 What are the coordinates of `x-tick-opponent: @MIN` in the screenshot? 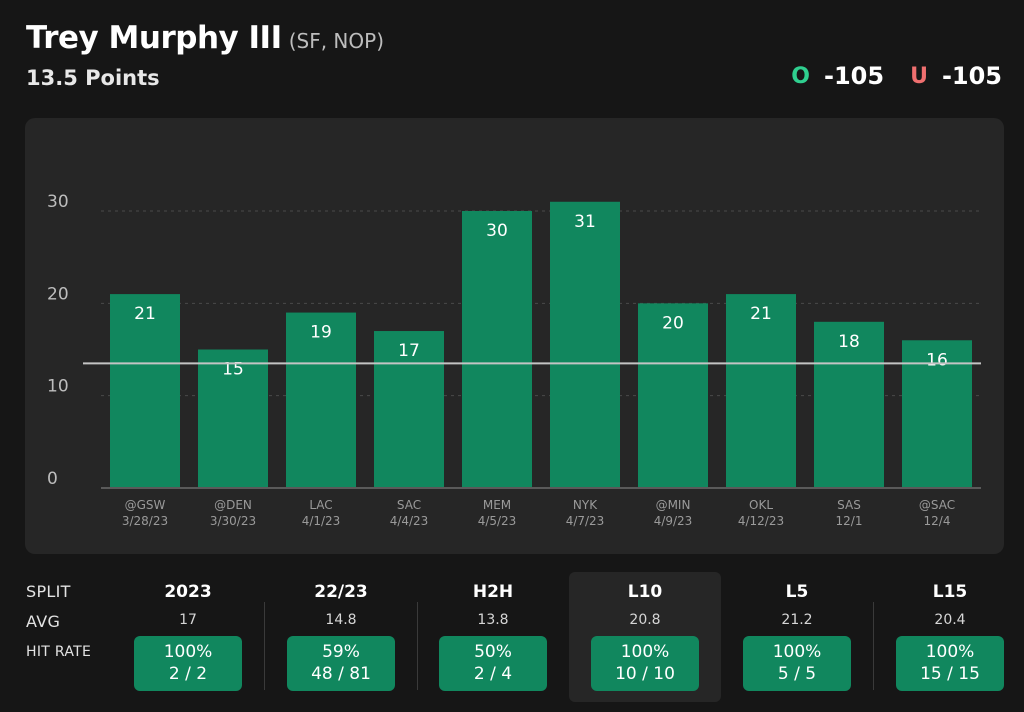 It's located at (673, 505).